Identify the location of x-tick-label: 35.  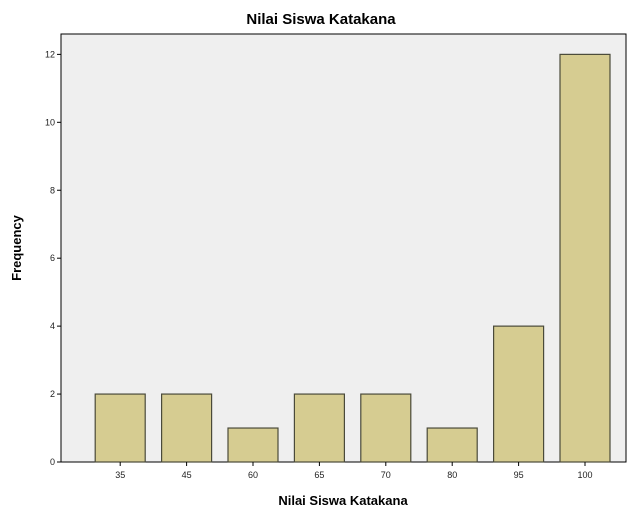
(120, 475).